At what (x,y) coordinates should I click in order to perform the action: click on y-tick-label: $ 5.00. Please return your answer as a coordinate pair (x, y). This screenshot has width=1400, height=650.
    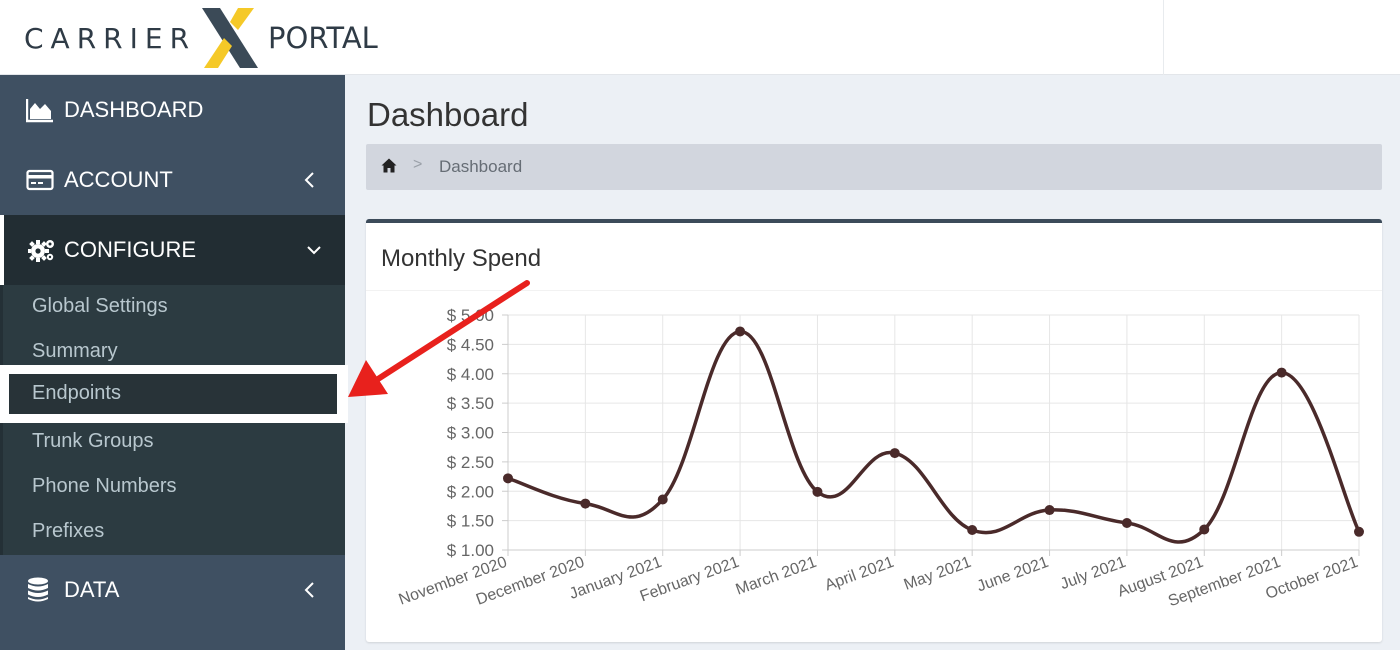
    Looking at the image, I should click on (470, 315).